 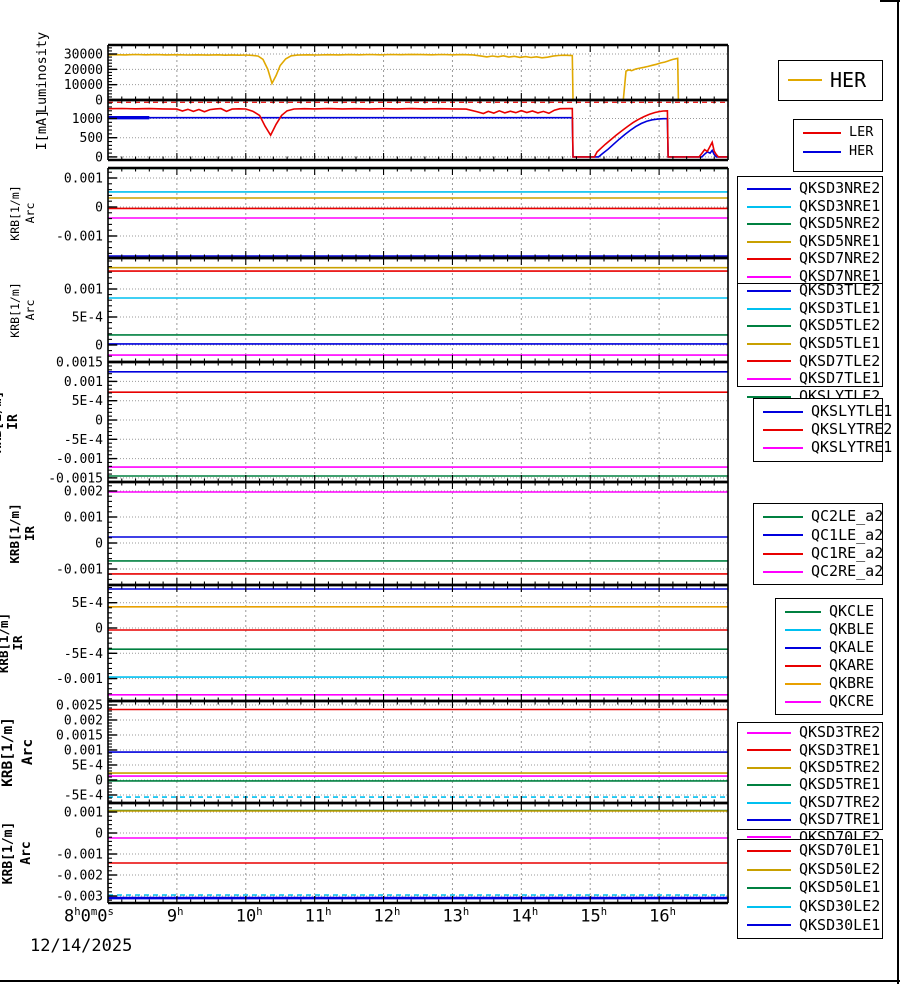 What do you see at coordinates (852, 447) in the screenshot?
I see `legend-entry-QKSLYTRE1: QKSLYTRE1` at bounding box center [852, 447].